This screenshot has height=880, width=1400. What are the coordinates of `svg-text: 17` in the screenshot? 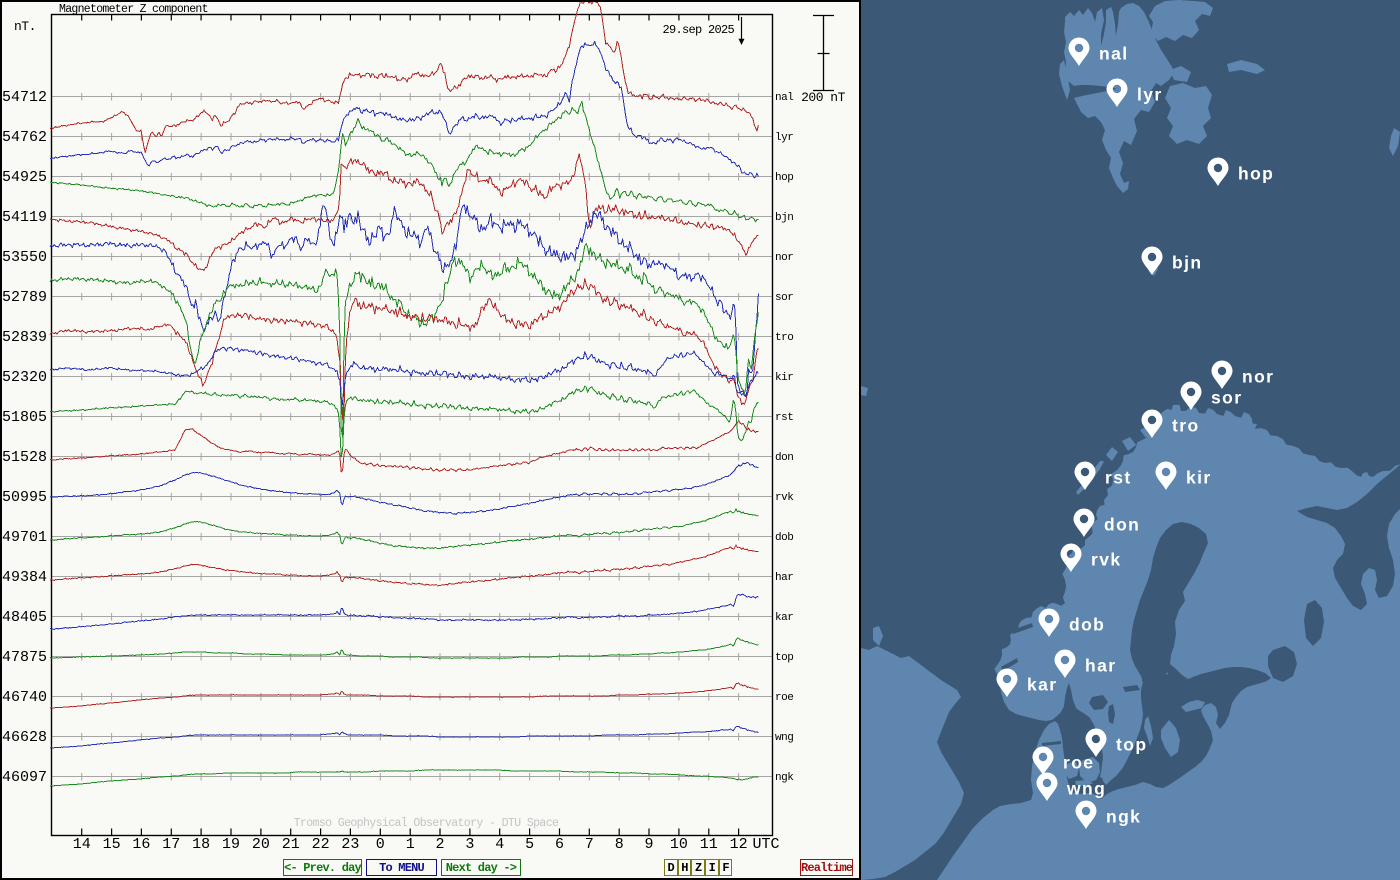 It's located at (171, 844).